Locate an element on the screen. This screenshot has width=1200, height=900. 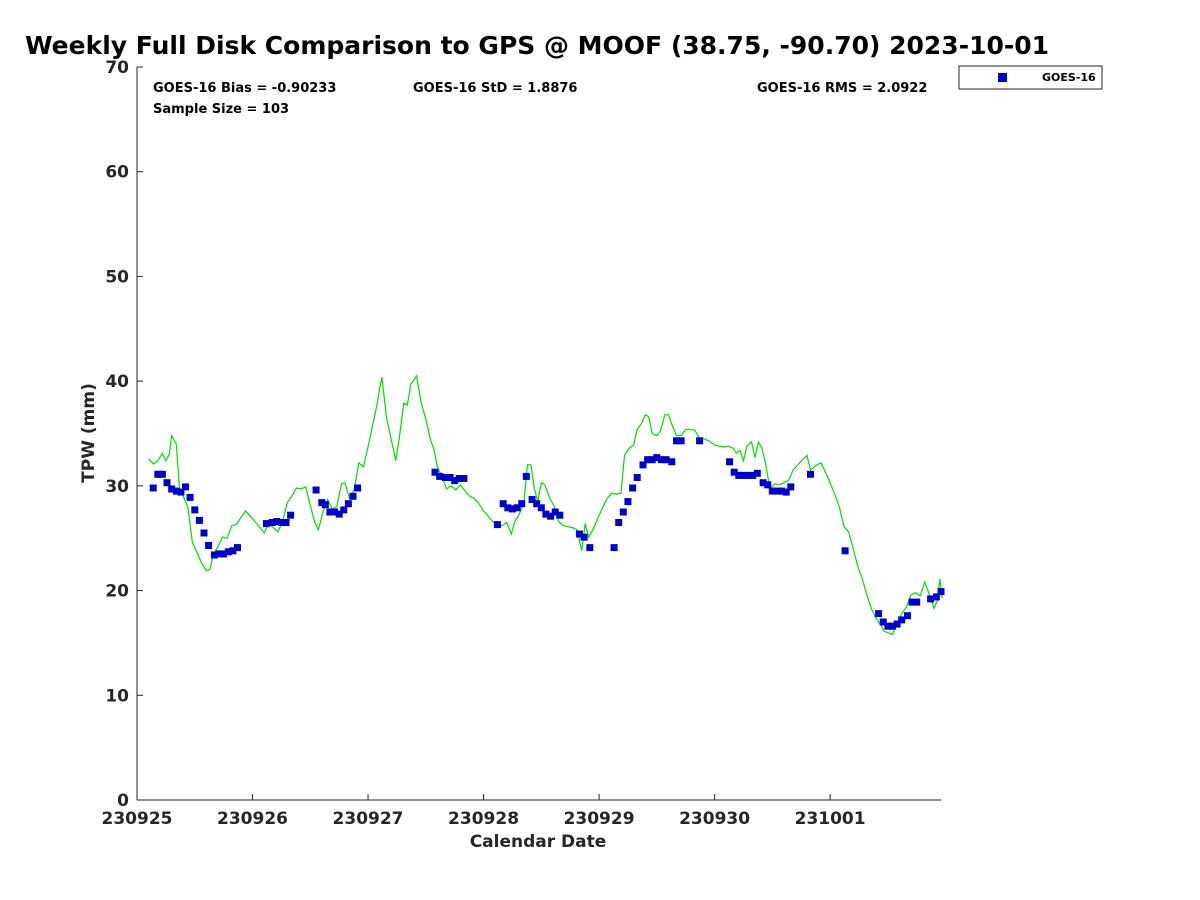
legend: GOES-16 is located at coordinates (1030, 77).